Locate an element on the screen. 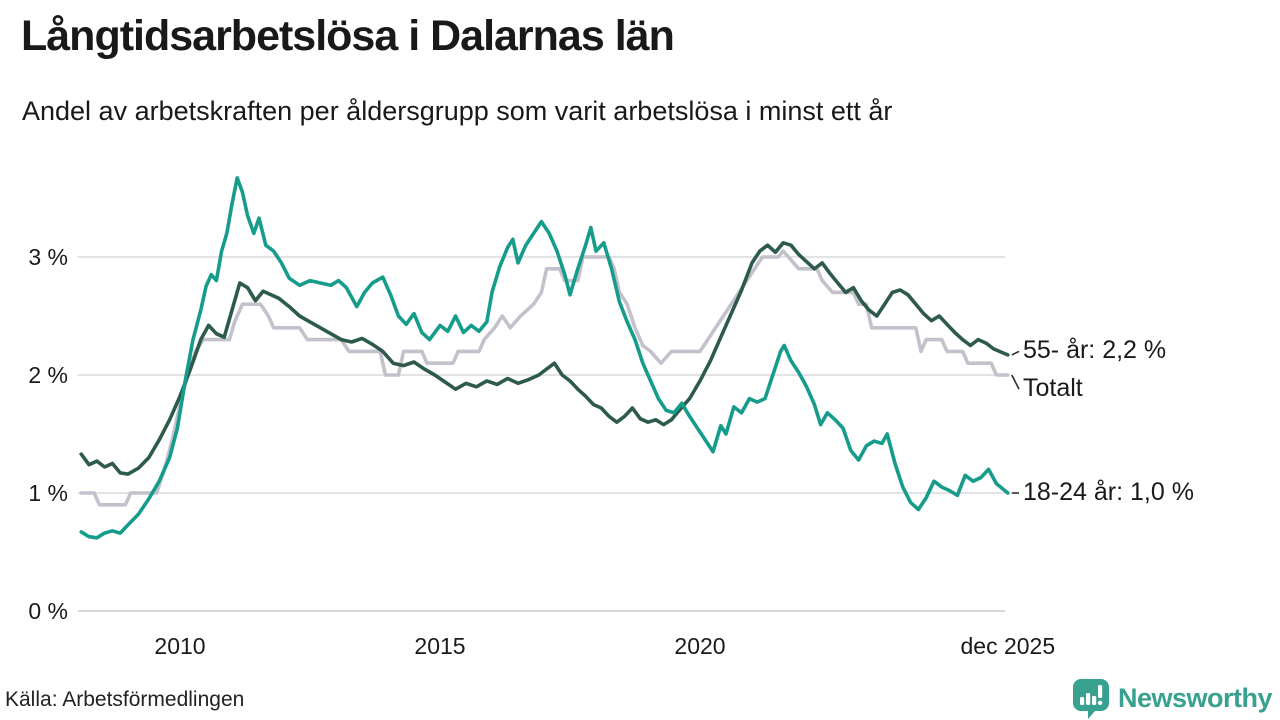 This screenshot has height=720, width=1280. series-end-label-55: 55- år: 2,2 % is located at coordinates (1095, 350).